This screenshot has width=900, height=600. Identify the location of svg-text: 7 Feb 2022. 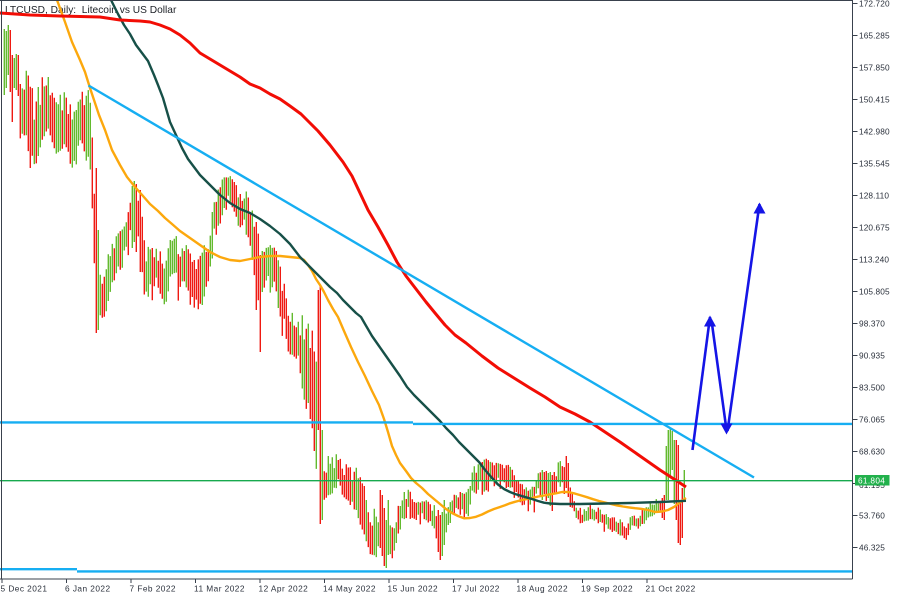
(153, 589).